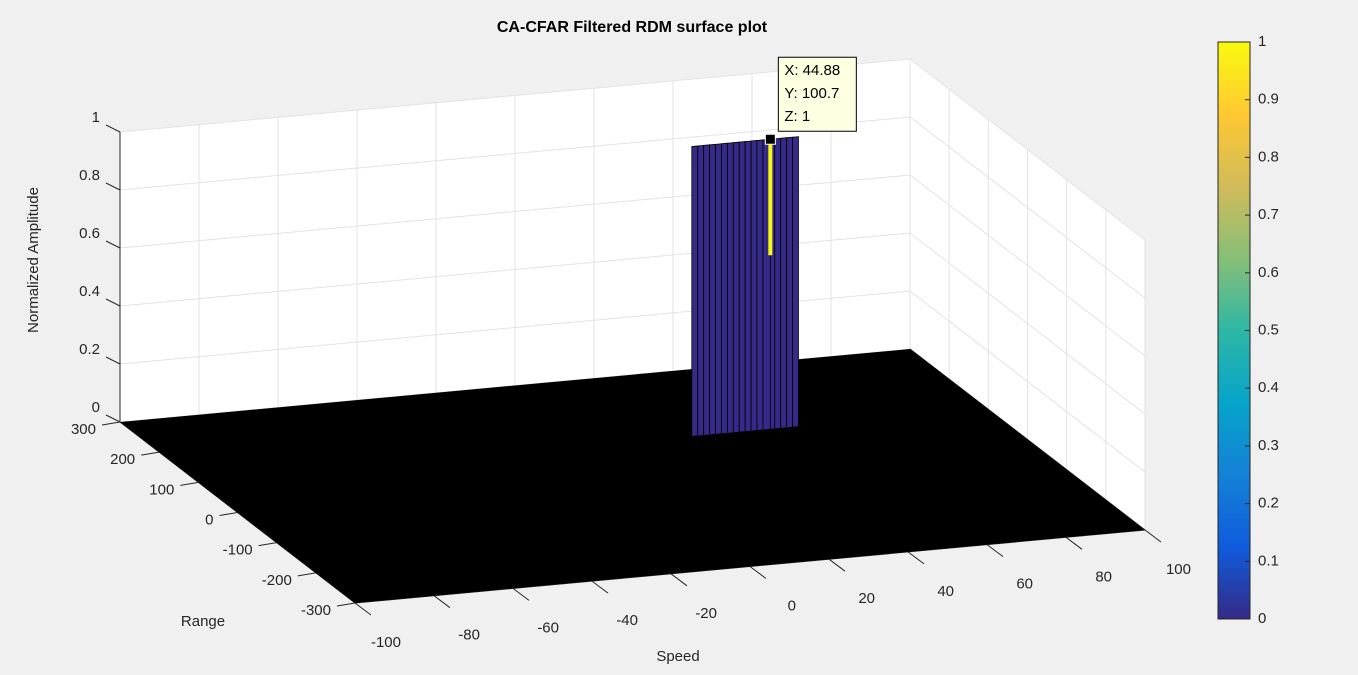 The image size is (1358, 675). Describe the element at coordinates (203, 621) in the screenshot. I see `y-axis-label: Range` at that location.